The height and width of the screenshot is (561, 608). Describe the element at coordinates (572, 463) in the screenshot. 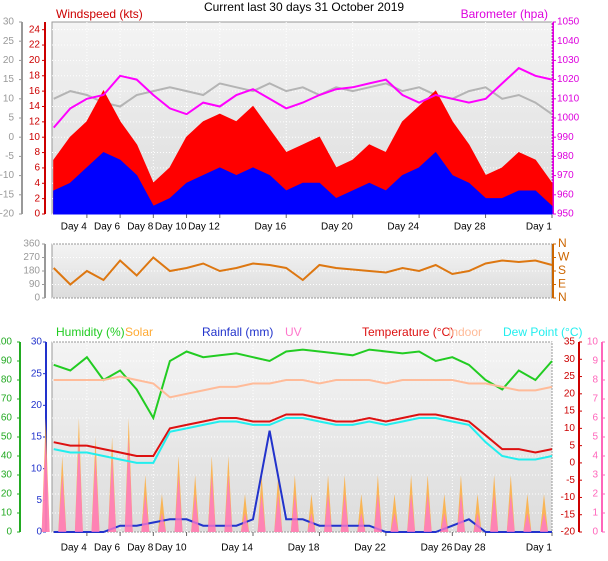

I see `y2-tick-label: 0` at that location.